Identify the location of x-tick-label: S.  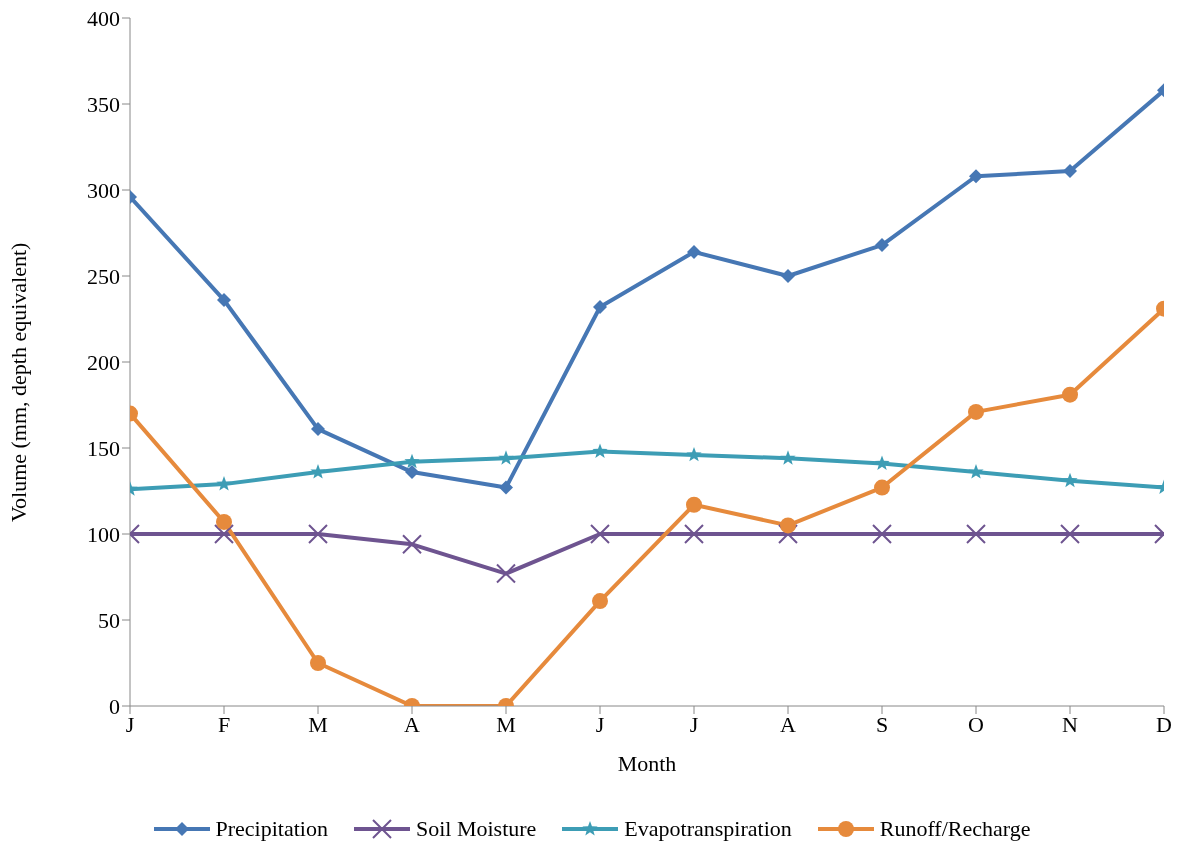
(882, 724).